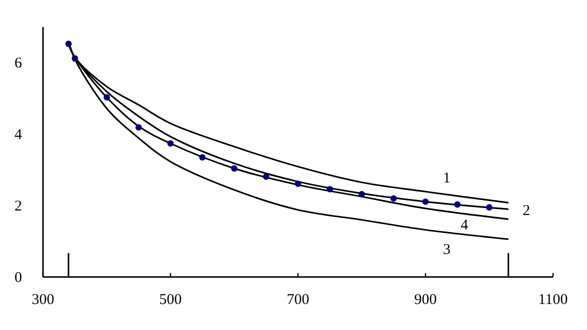 This screenshot has width=587, height=330. I want to click on x-tick-label: 700, so click(298, 300).